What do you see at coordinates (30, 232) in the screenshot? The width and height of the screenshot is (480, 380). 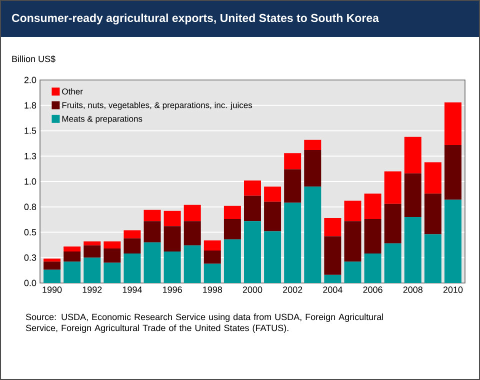 I see `y-tick-label: 0.5` at bounding box center [30, 232].